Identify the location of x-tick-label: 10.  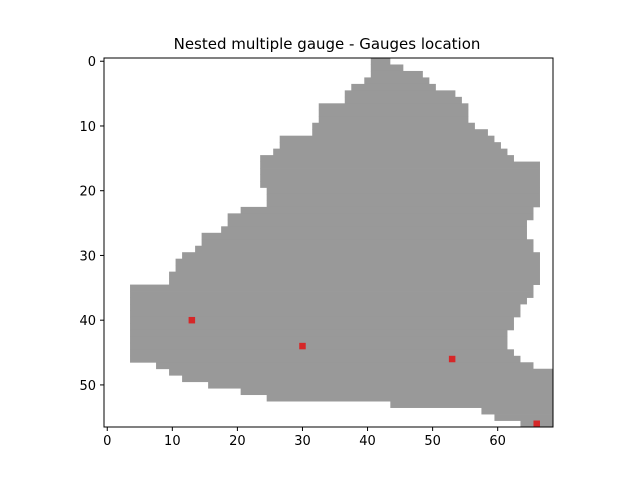
(172, 441).